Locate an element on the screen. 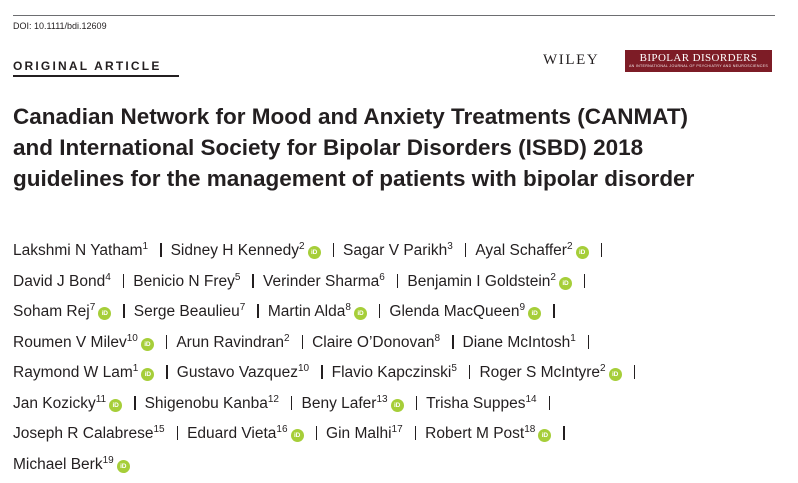 The image size is (798, 483). author: Robert M Post18iD is located at coordinates (488, 433).